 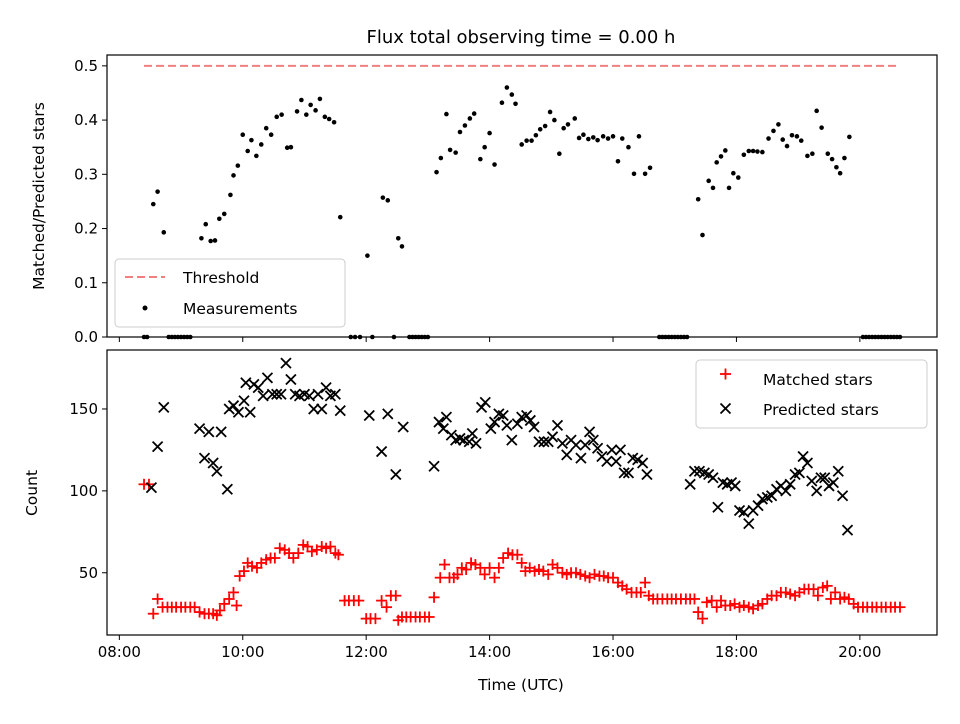 I want to click on top-ylabel: Matched/Predicted stars, so click(x=39, y=196).